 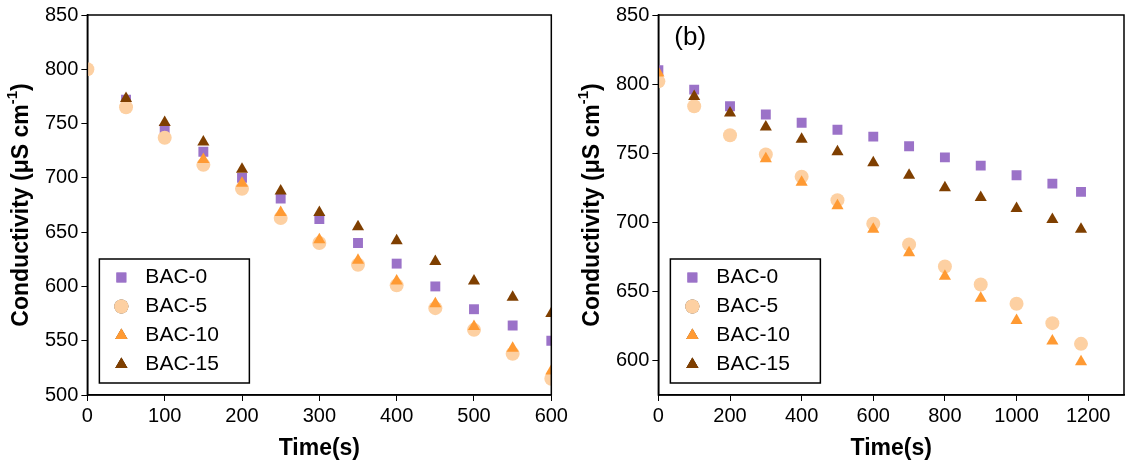 What do you see at coordinates (242, 414) in the screenshot?
I see `x-tick-label: 200` at bounding box center [242, 414].